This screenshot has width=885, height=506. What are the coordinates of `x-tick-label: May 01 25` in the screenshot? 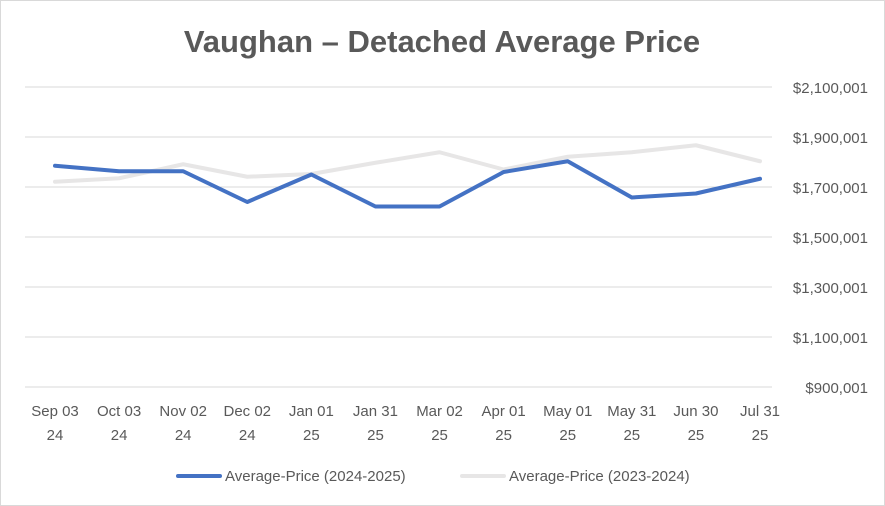 It's located at (567, 423).